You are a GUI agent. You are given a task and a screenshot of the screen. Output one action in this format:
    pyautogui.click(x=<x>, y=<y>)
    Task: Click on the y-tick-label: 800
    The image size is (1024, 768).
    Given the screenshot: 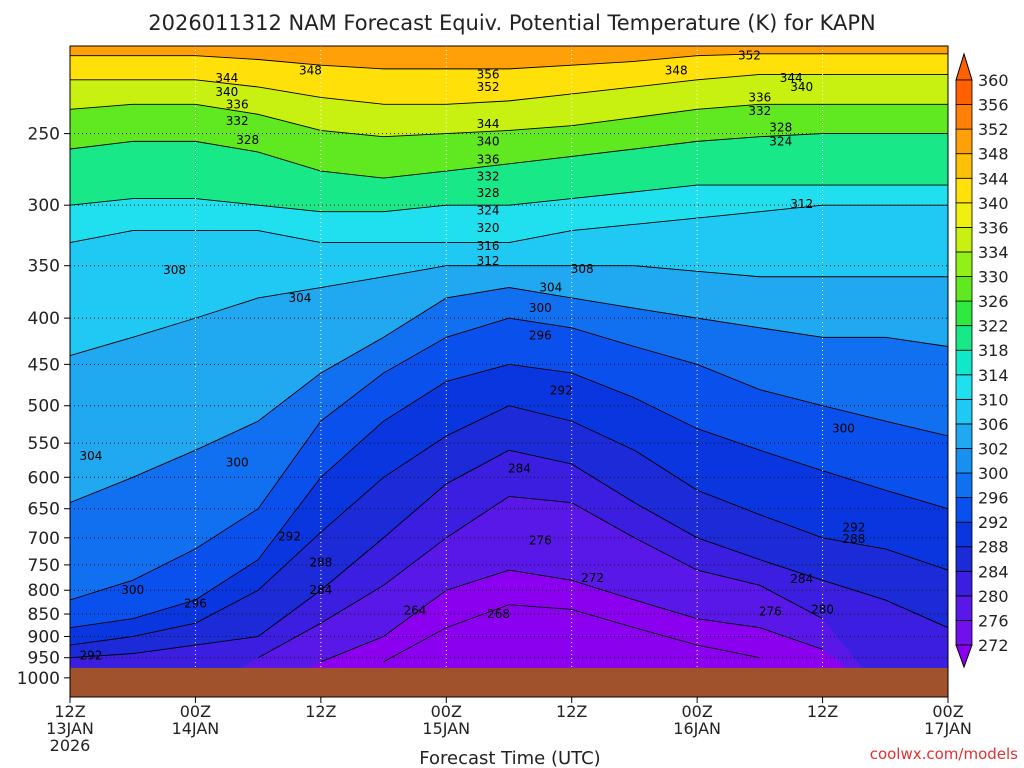 What is the action you would take?
    pyautogui.click(x=44, y=591)
    